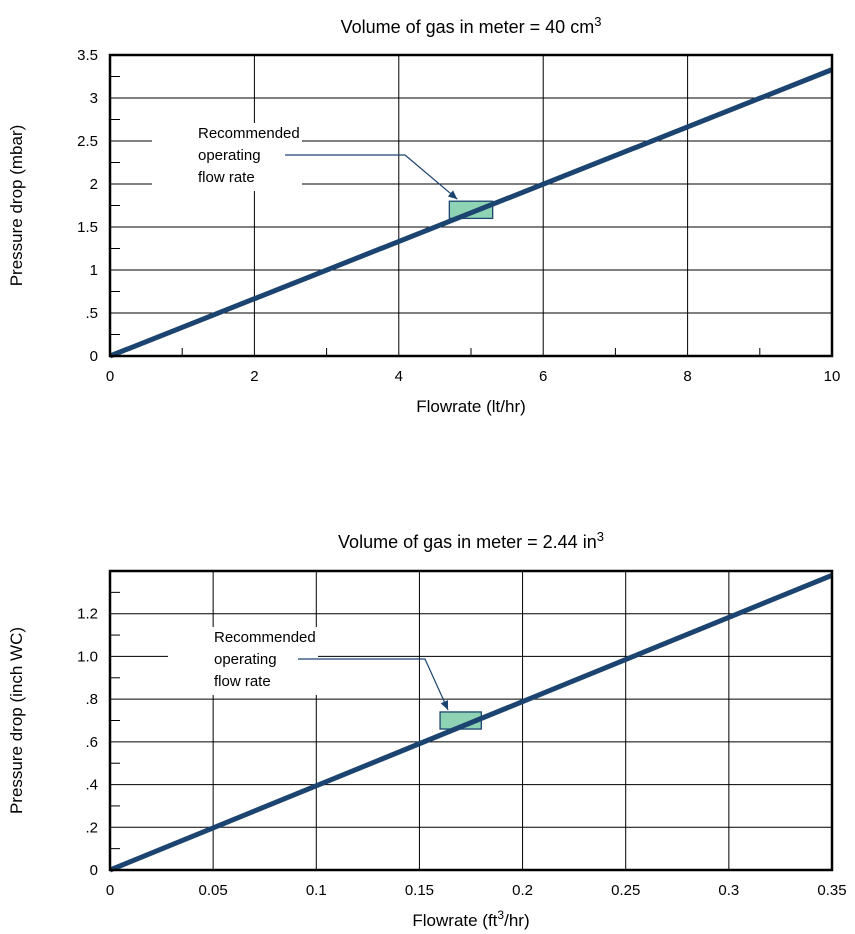 This screenshot has width=855, height=934. I want to click on x-tick-label: 0.2, so click(522, 890).